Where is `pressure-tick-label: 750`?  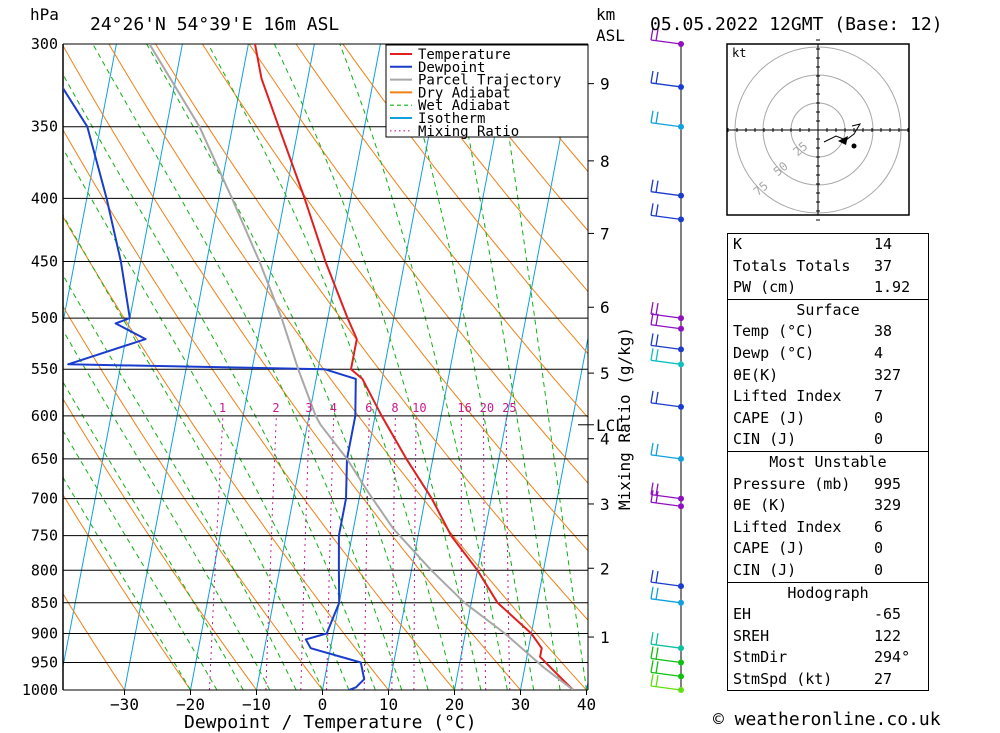
pressure-tick-label: 750 is located at coordinates (44, 536).